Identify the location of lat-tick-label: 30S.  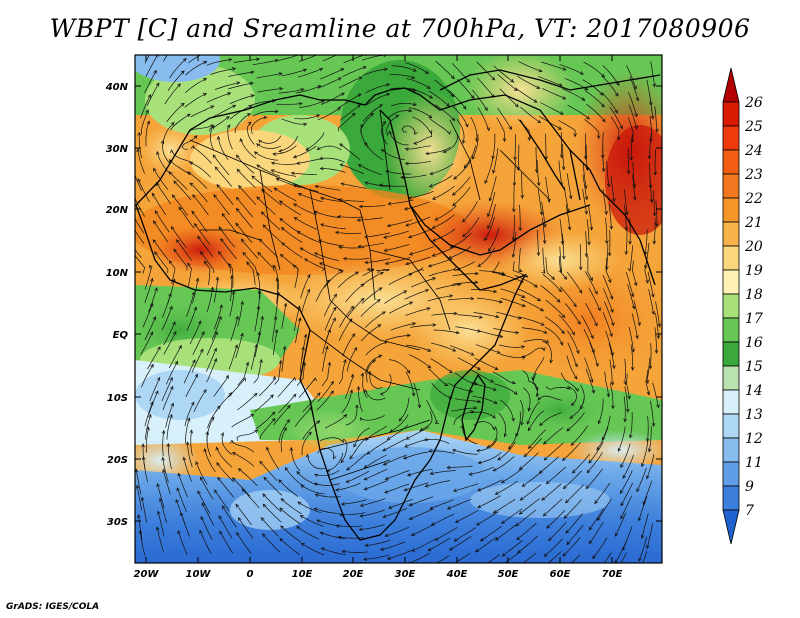
(117, 522).